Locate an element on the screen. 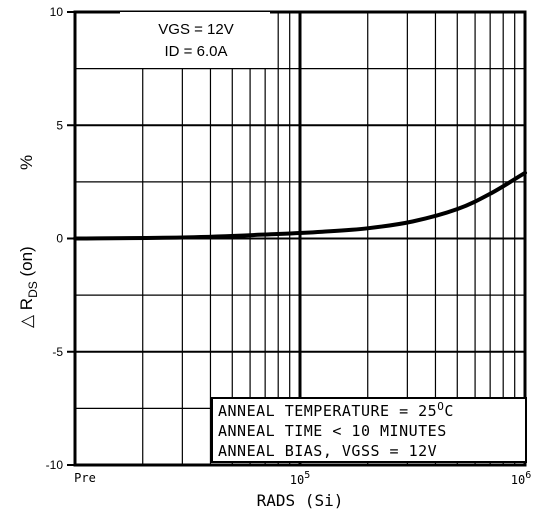 This screenshot has width=548, height=514. annotation-box is located at coordinates (369, 430).